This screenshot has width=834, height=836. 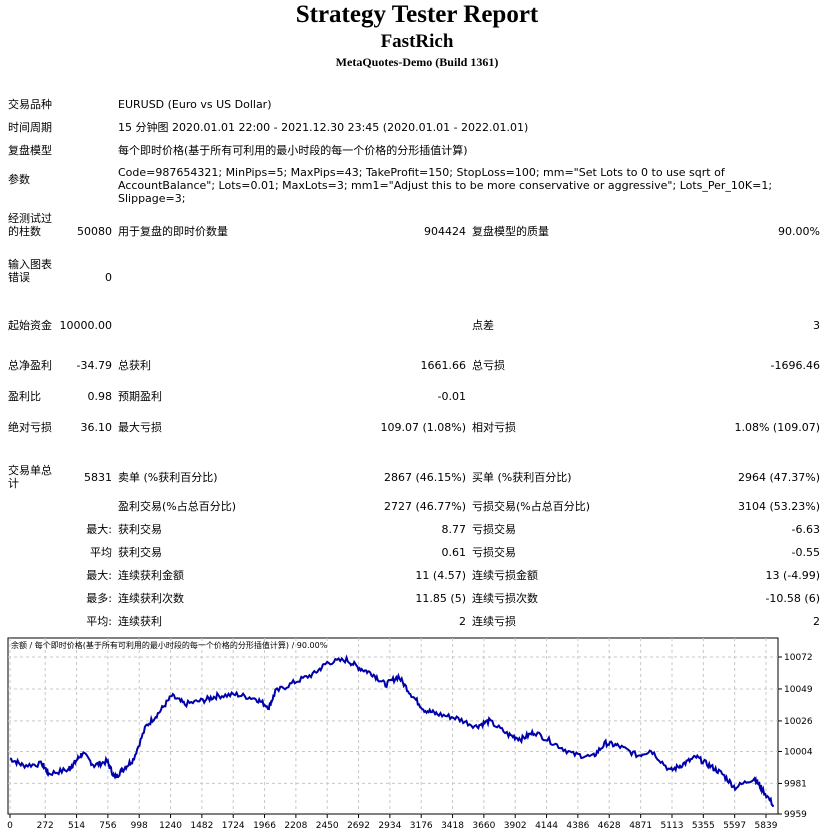 What do you see at coordinates (168, 477) in the screenshot?
I see `stat-l2: 卖单 (%获利百分比)` at bounding box center [168, 477].